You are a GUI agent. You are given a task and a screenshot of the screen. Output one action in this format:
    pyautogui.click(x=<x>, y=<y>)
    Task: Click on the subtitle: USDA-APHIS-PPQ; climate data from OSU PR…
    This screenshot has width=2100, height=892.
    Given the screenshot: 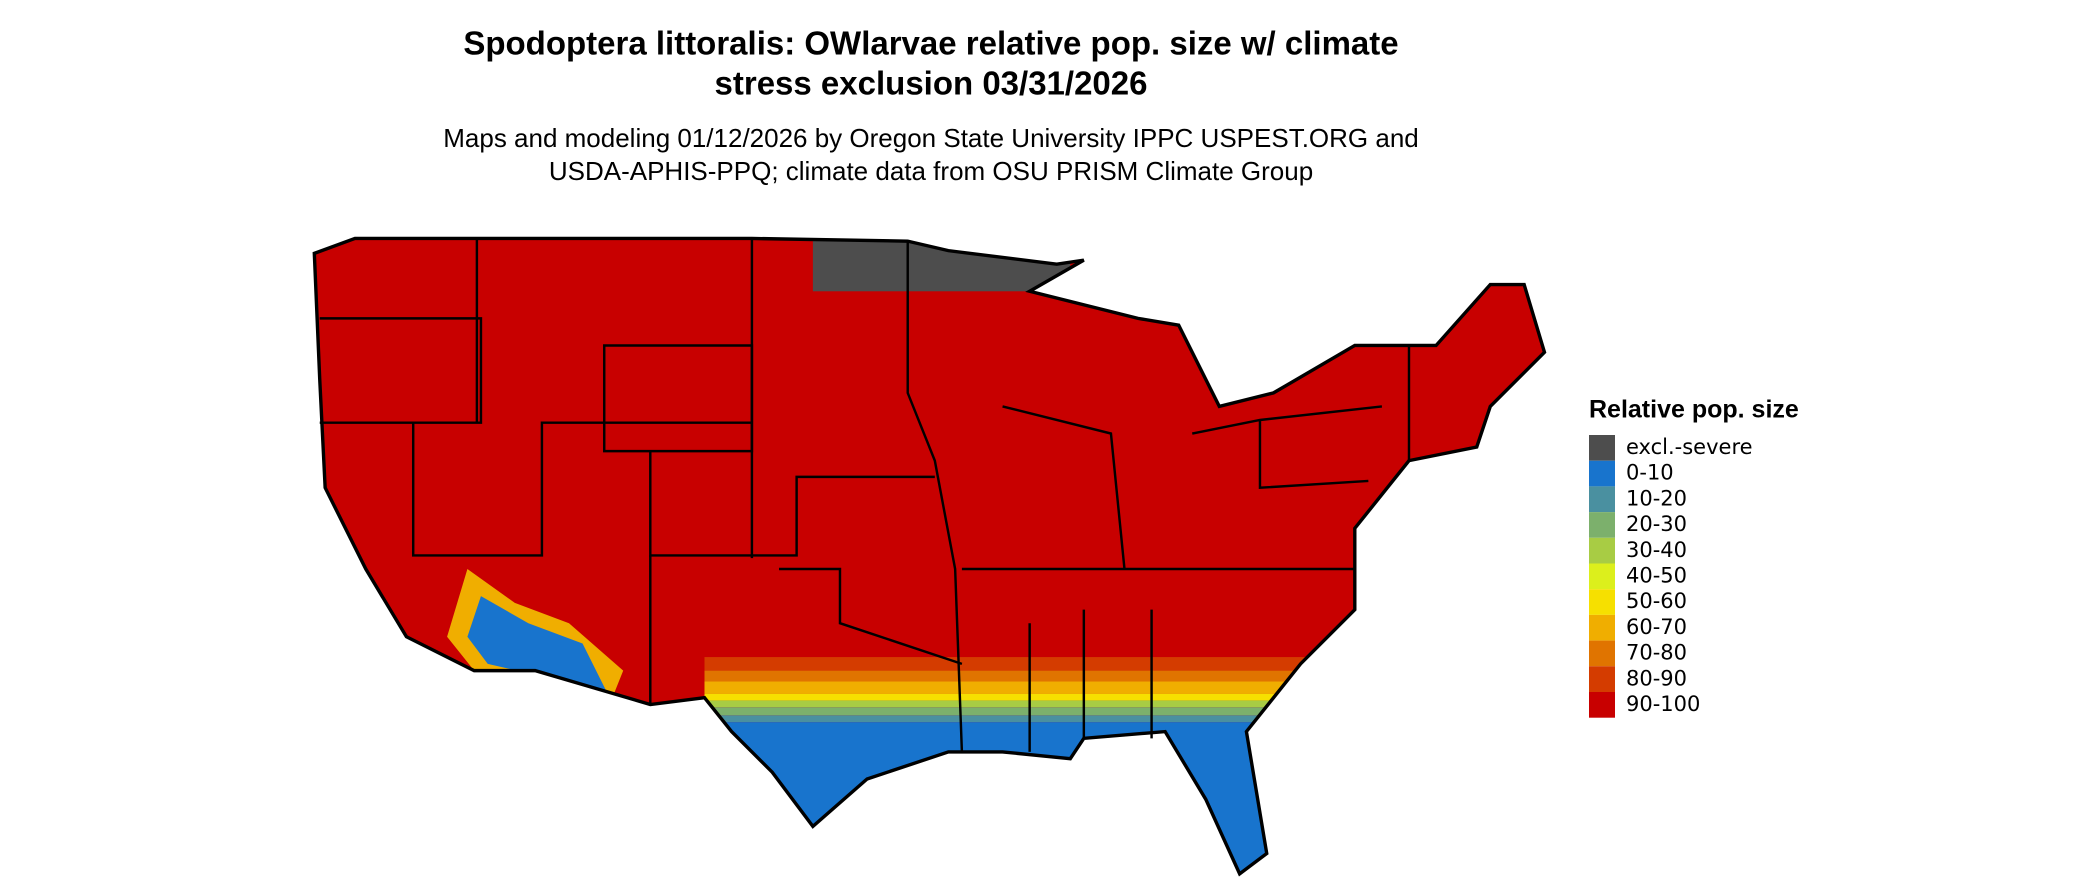 What is the action you would take?
    pyautogui.click(x=931, y=171)
    